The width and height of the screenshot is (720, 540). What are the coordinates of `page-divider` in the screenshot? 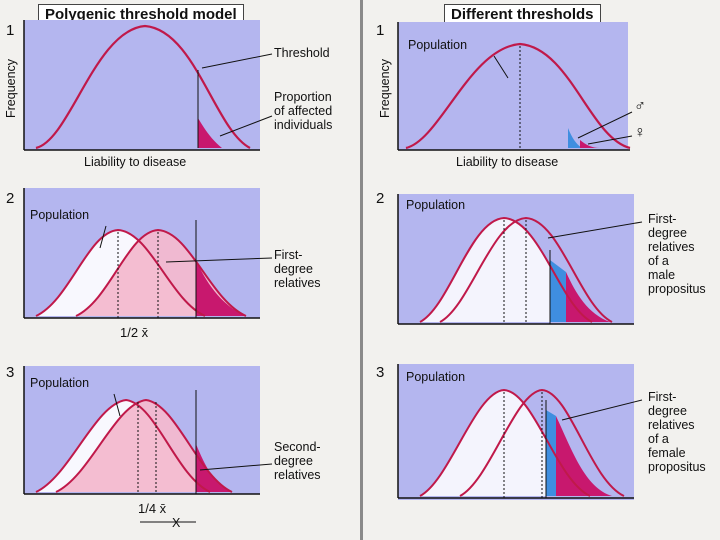 It's located at (361, 270).